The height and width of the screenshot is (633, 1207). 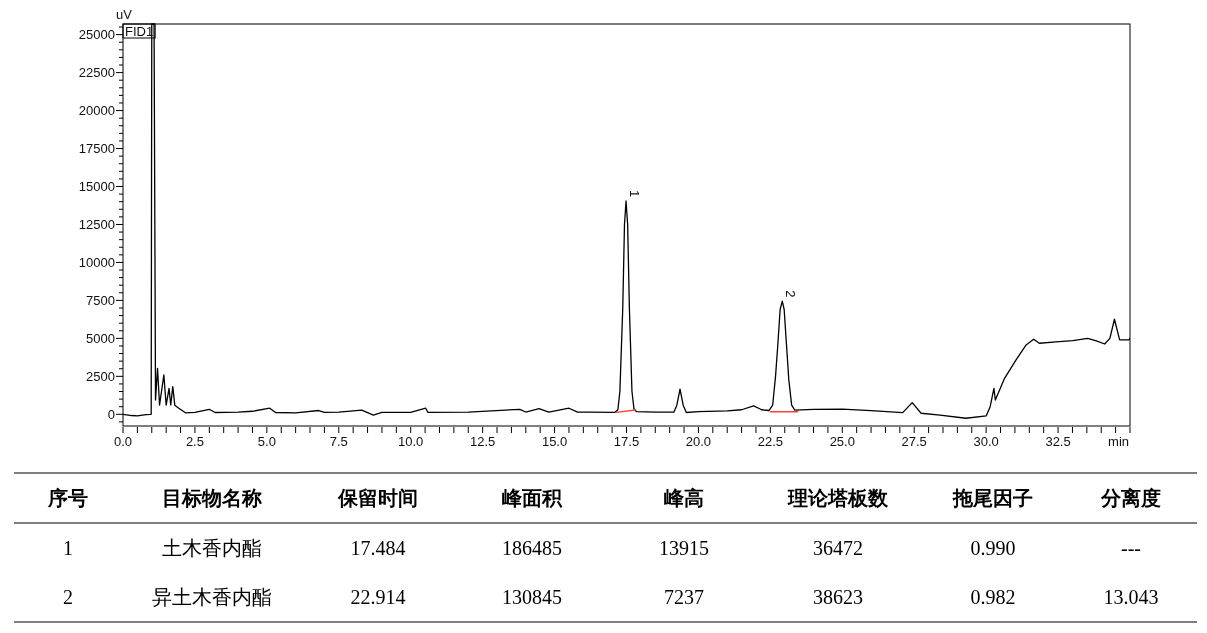 I want to click on category-label: 理论塔板数, so click(x=838, y=498).